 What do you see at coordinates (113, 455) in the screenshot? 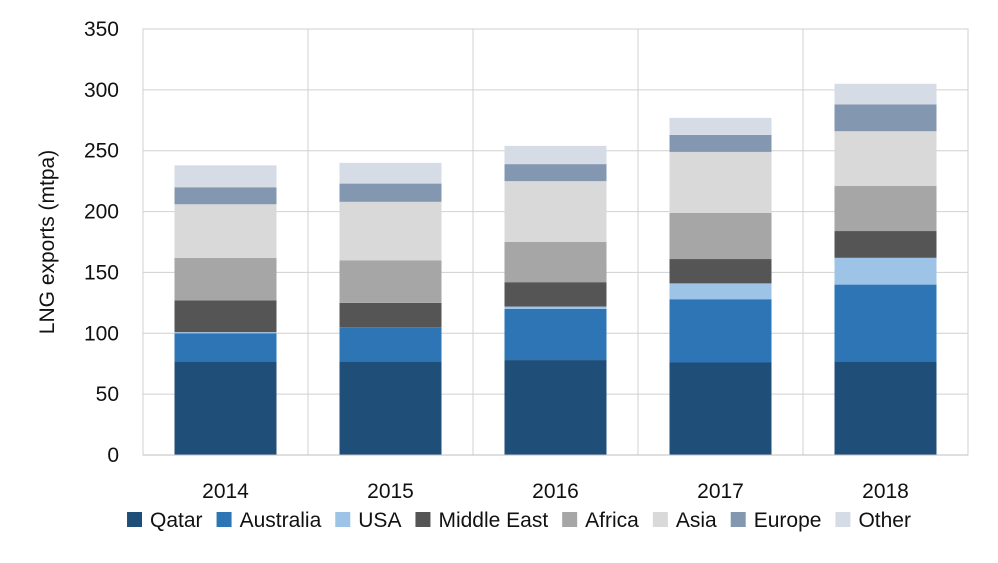
I see `y-tick-label: 0` at bounding box center [113, 455].